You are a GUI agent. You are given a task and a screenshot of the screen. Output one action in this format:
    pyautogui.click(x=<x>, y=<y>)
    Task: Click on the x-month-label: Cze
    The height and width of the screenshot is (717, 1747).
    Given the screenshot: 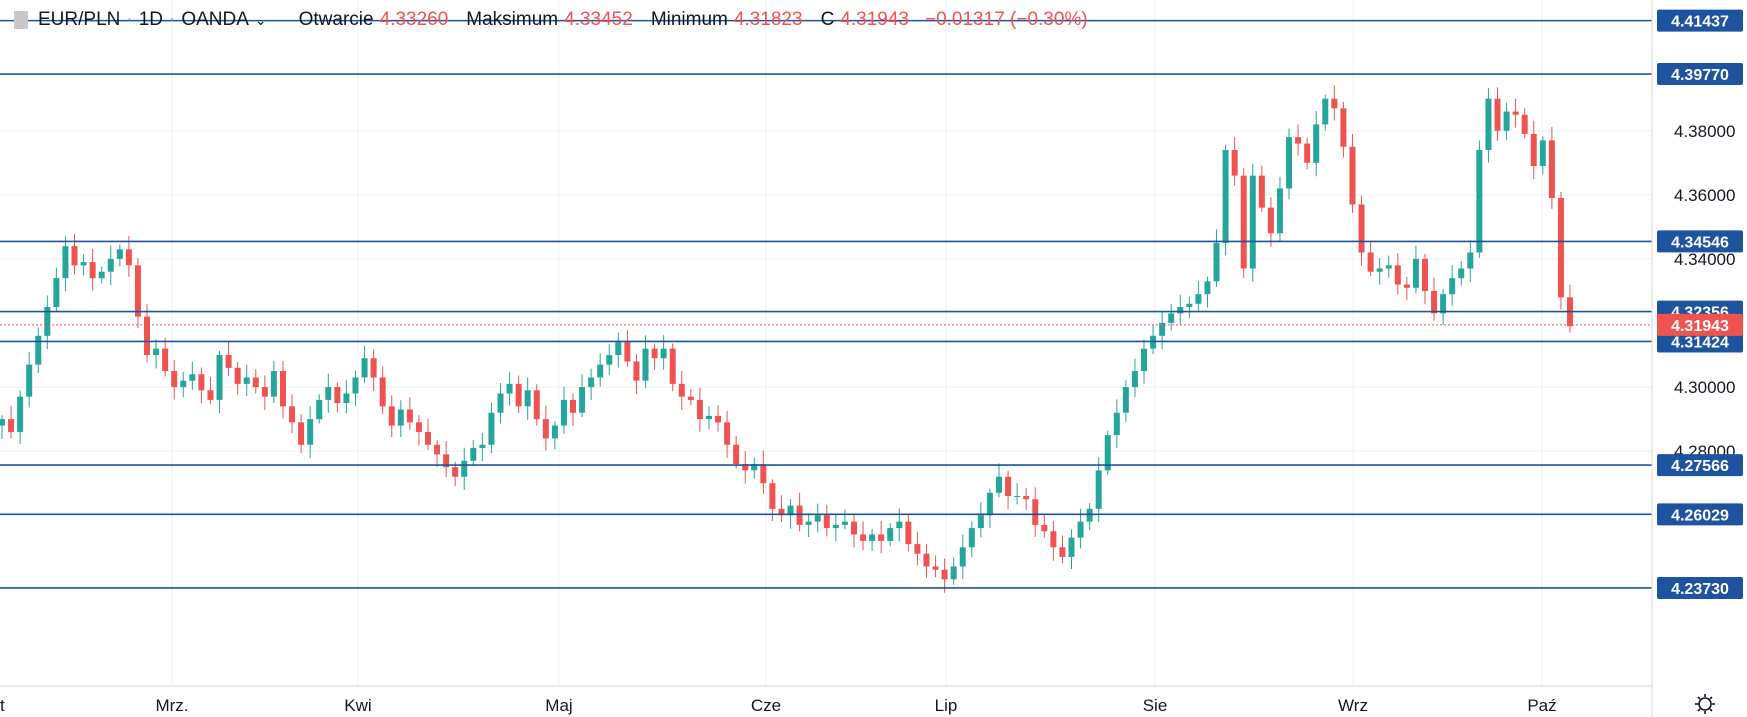 What is the action you would take?
    pyautogui.click(x=766, y=705)
    